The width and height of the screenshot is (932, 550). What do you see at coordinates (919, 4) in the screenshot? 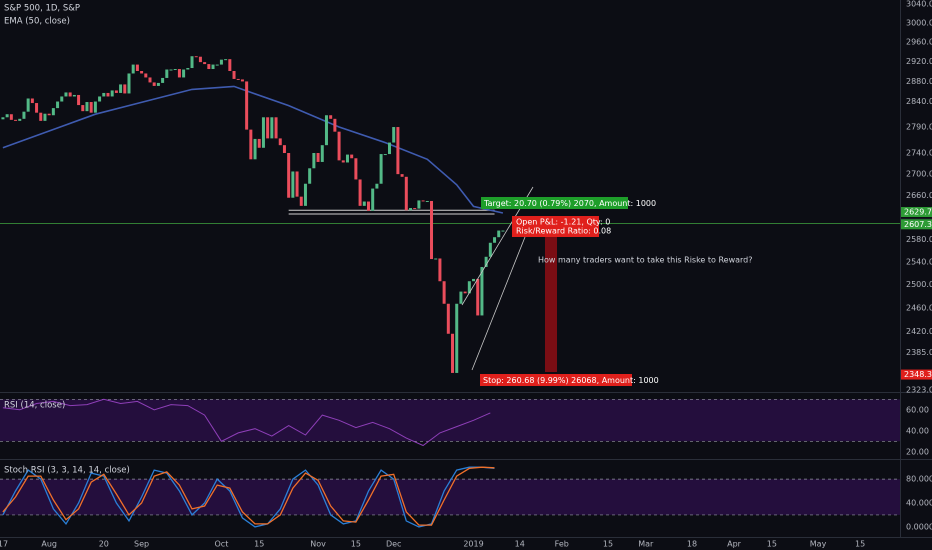
I see `y-tick-label: 3040.00` at bounding box center [919, 4].